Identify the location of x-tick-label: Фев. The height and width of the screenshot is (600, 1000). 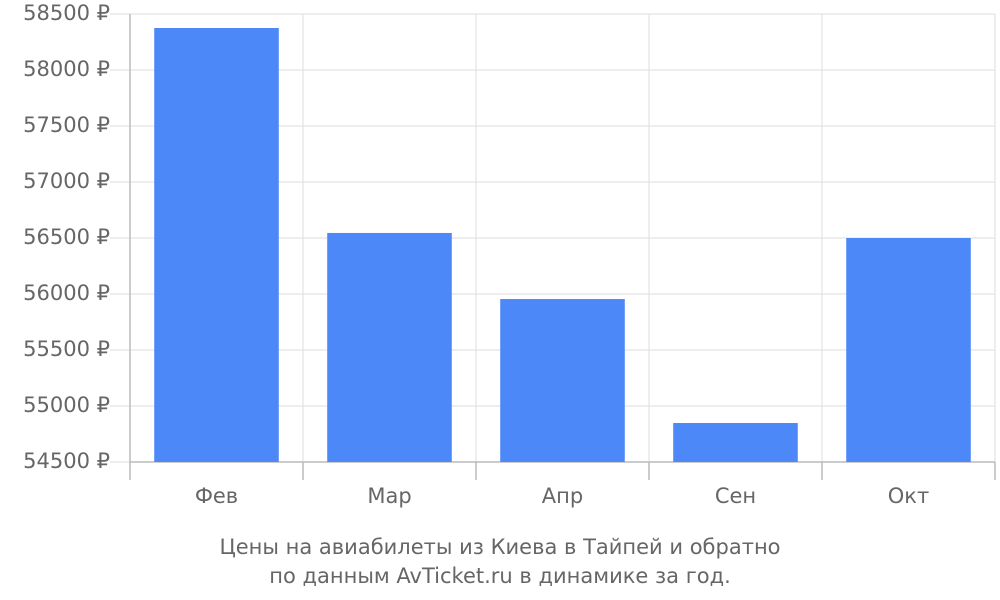
(216, 496).